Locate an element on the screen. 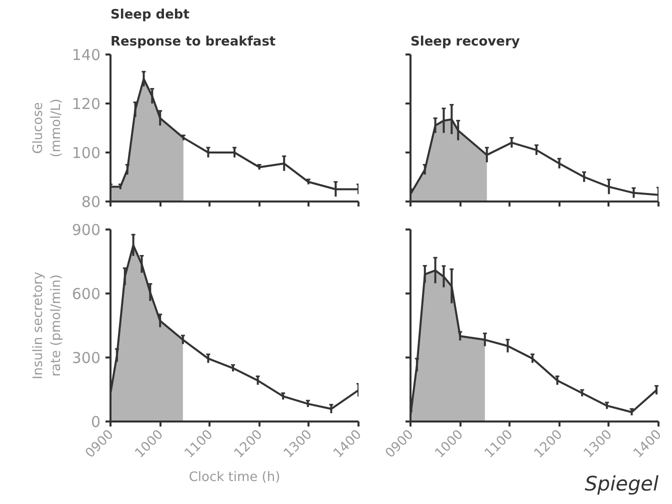 This screenshot has height=504, width=672. y-tick-label: 140 is located at coordinates (86, 55).